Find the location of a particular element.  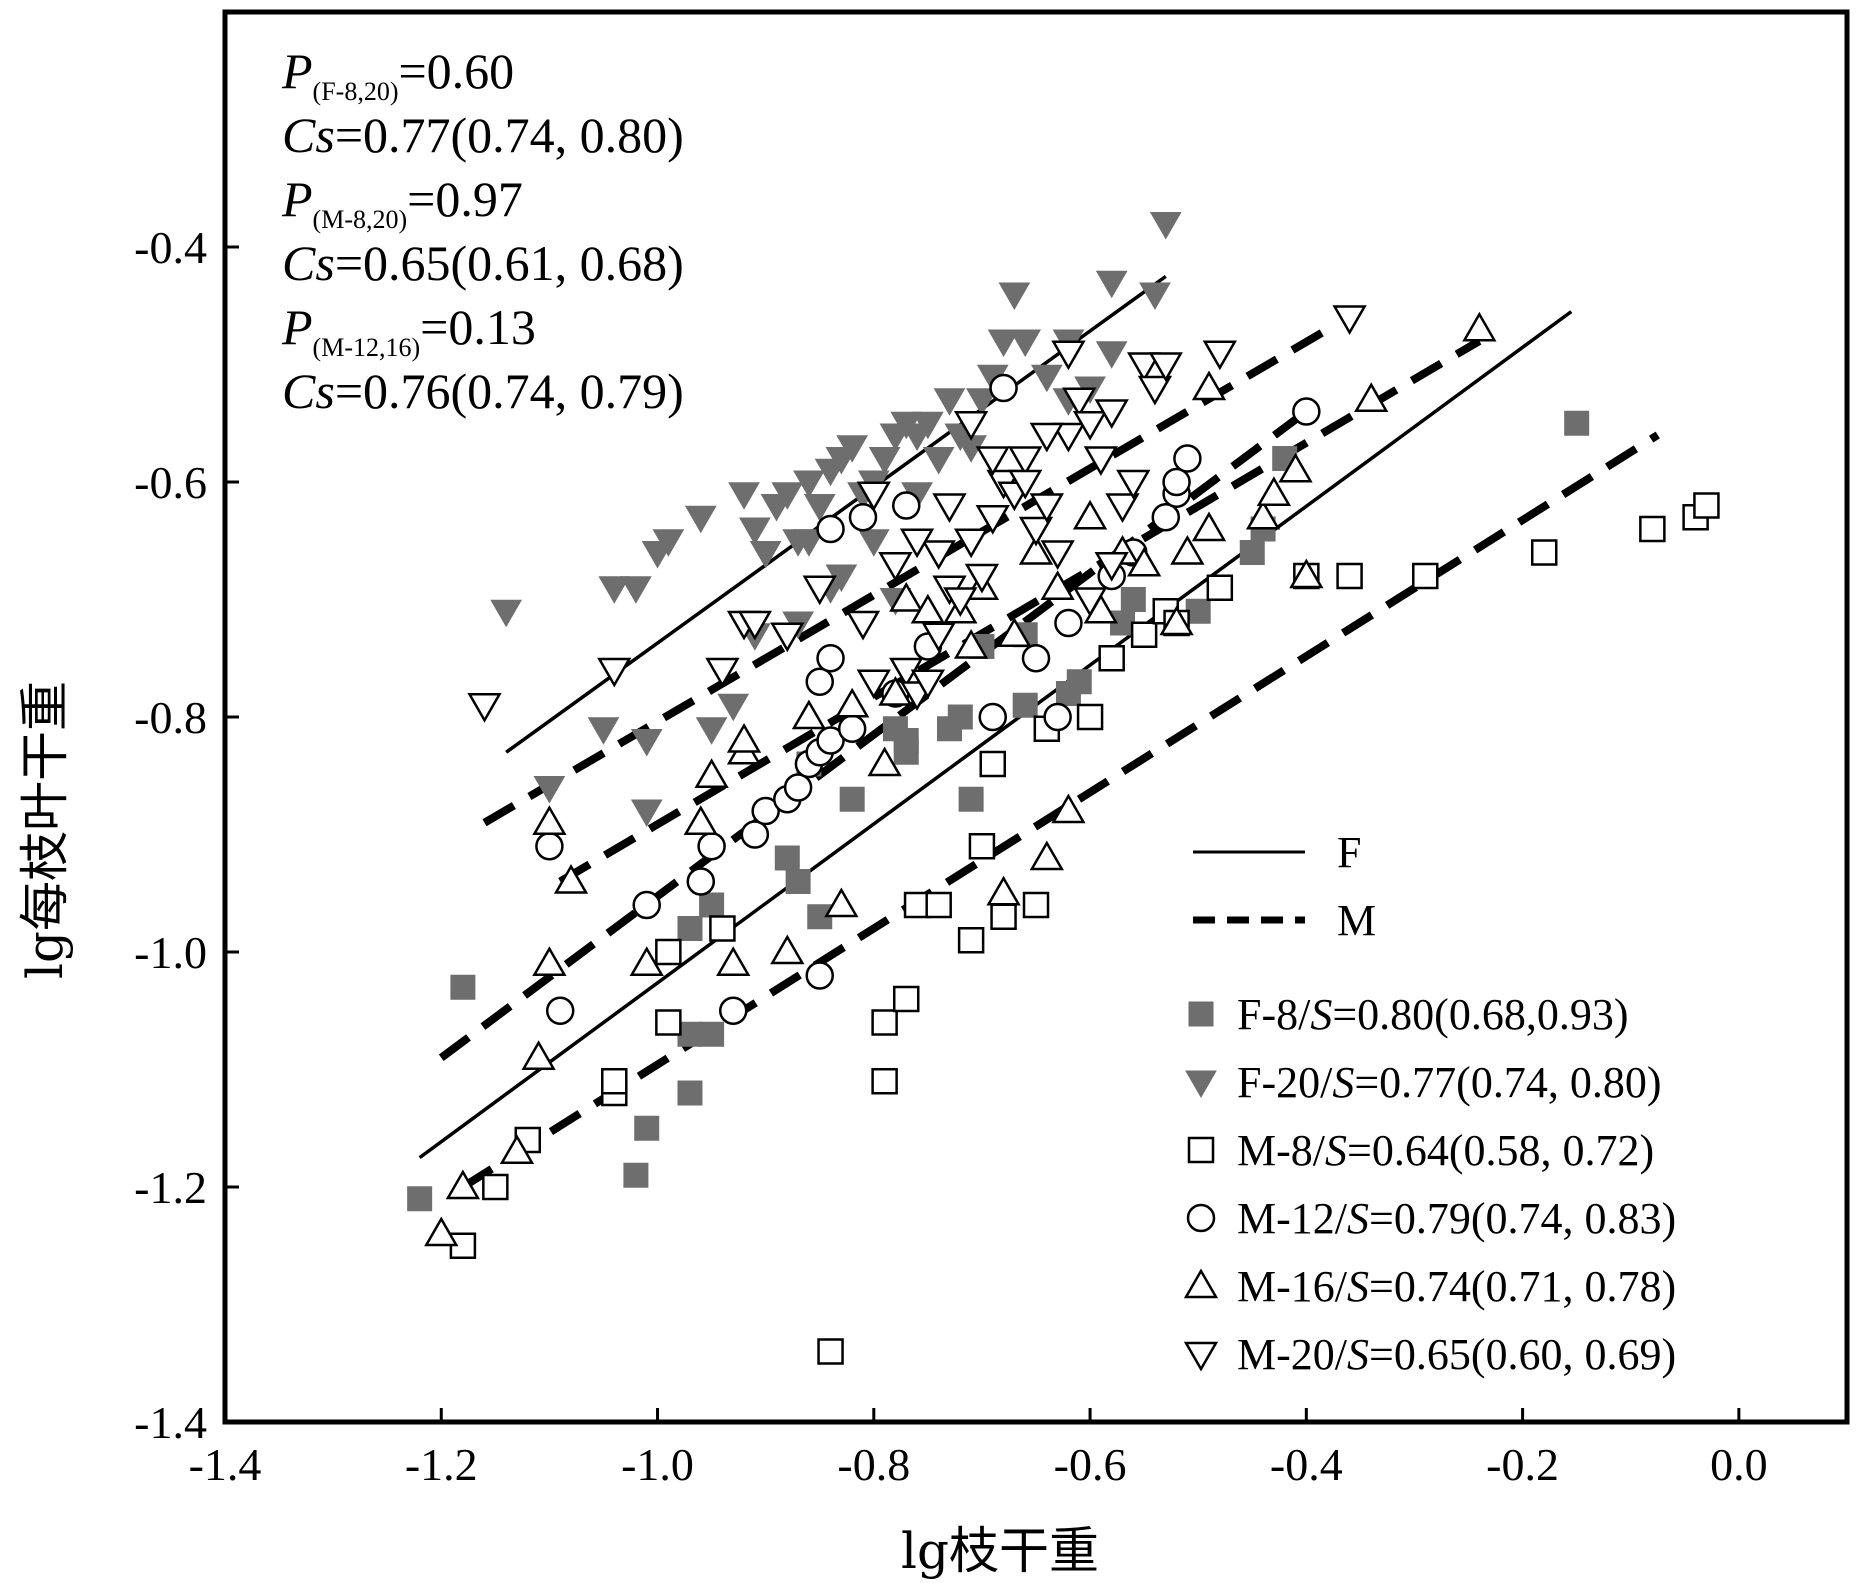

legend-series-name: F-8/ is located at coordinates (1274, 1014).